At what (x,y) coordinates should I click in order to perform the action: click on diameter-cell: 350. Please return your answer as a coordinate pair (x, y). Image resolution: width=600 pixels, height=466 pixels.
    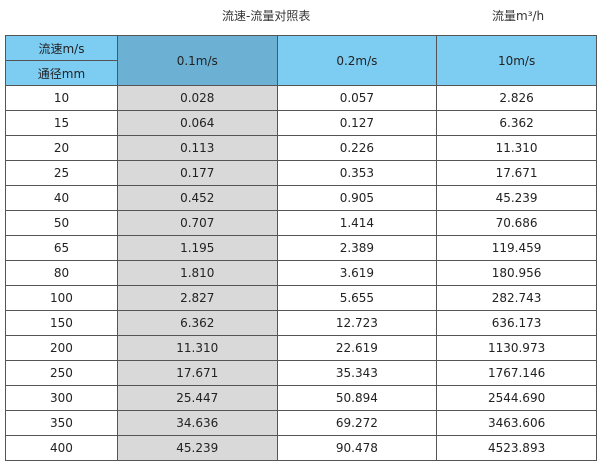
    Looking at the image, I should click on (61, 423).